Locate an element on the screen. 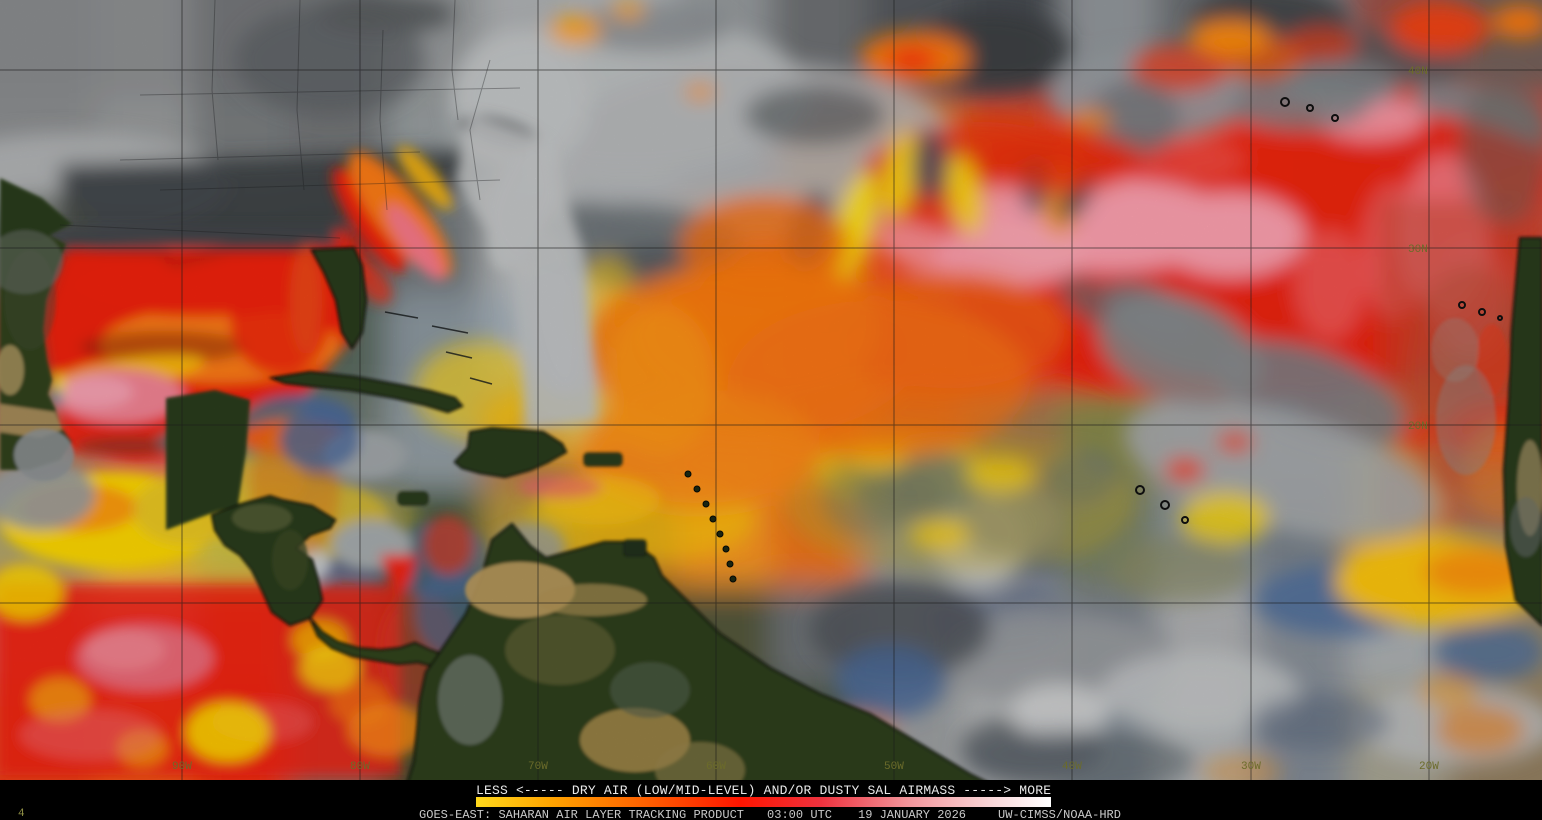  svg-text: 80W is located at coordinates (360, 767).